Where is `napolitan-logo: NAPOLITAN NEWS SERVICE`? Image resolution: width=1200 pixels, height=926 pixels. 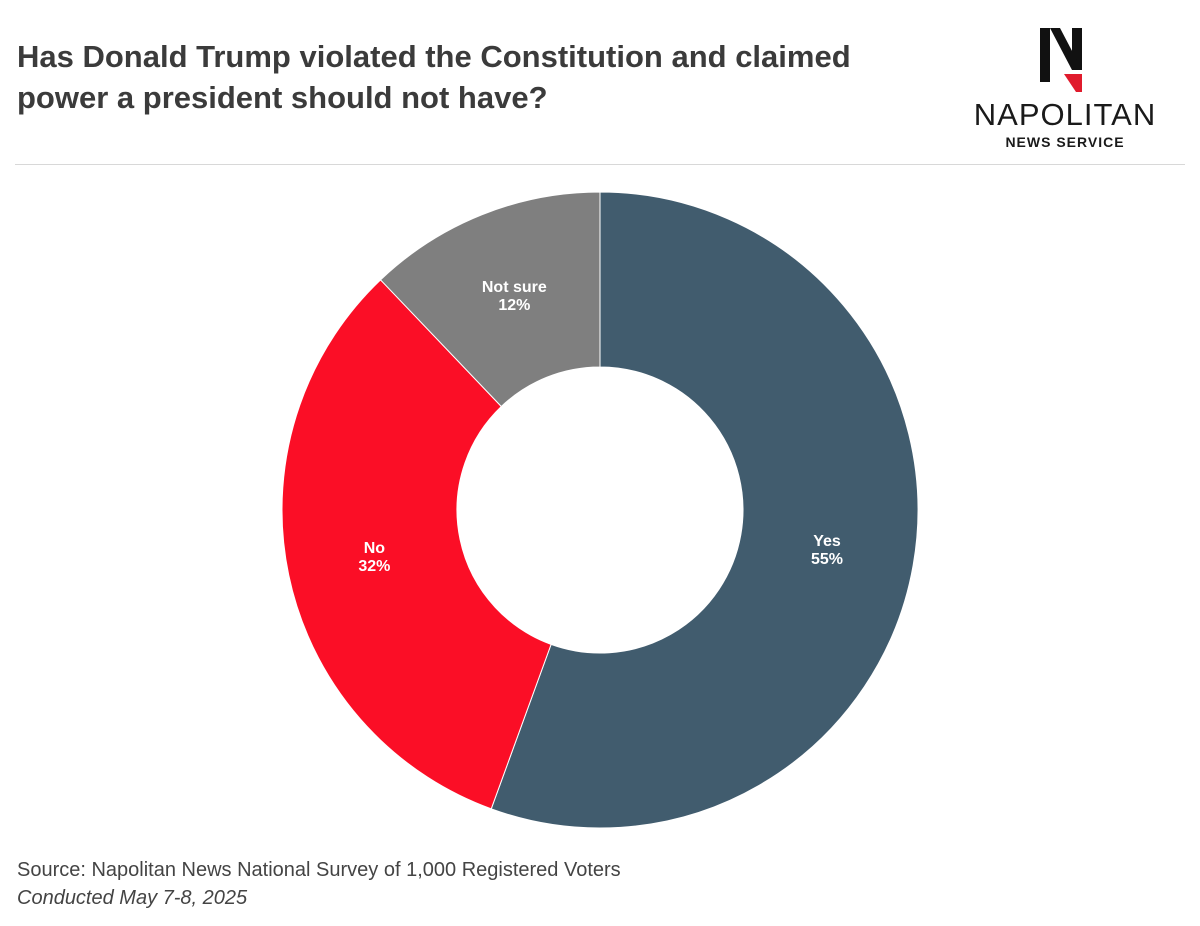
napolitan-logo: NAPOLITAN NEWS SERVICE is located at coordinates (1065, 91).